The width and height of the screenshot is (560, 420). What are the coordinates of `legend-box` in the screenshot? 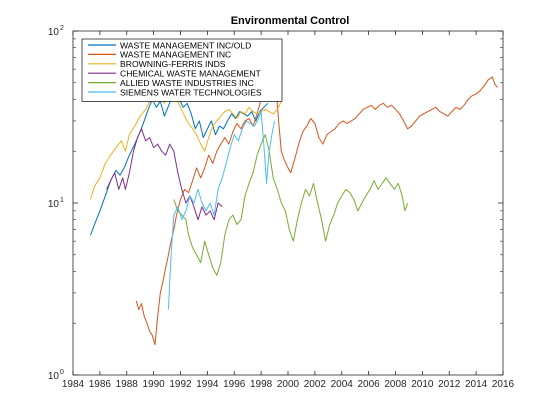 It's located at (182, 70).